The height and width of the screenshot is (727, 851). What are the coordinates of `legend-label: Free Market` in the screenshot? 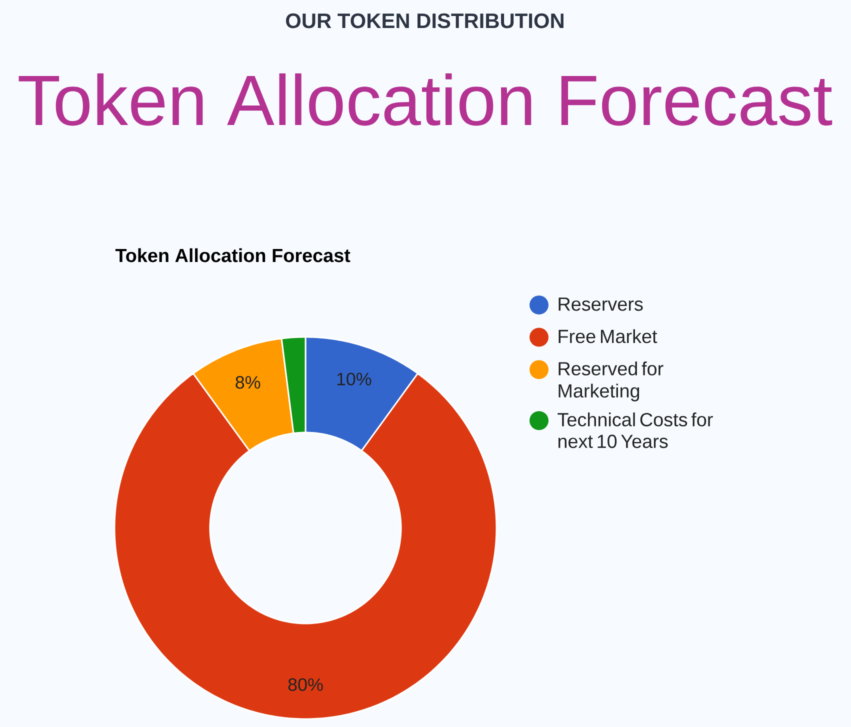 It's located at (608, 336).